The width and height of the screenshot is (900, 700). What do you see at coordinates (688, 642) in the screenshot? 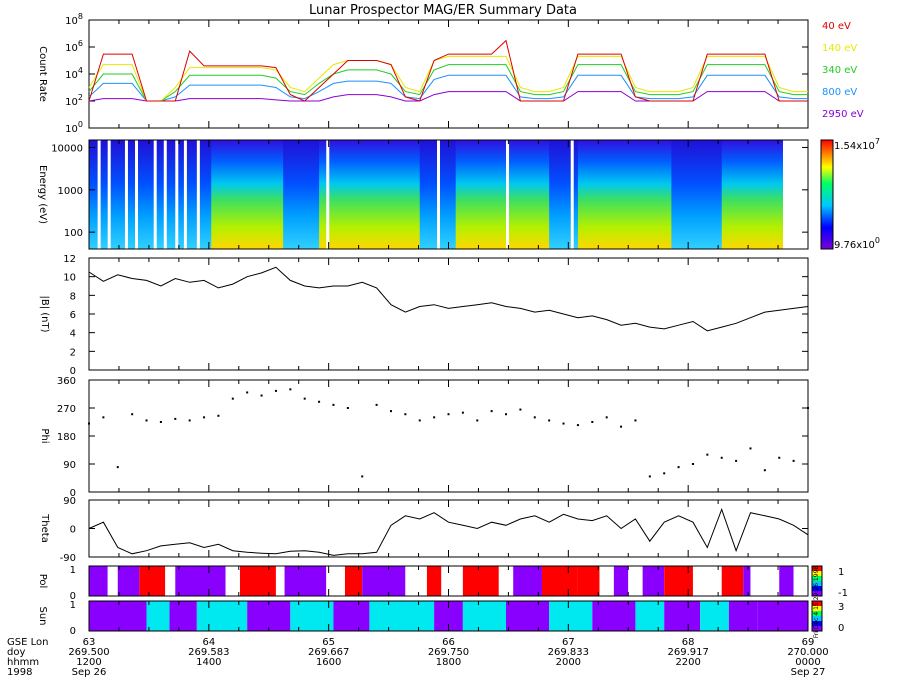
I see `x-axis-tick-label: 68` at bounding box center [688, 642].